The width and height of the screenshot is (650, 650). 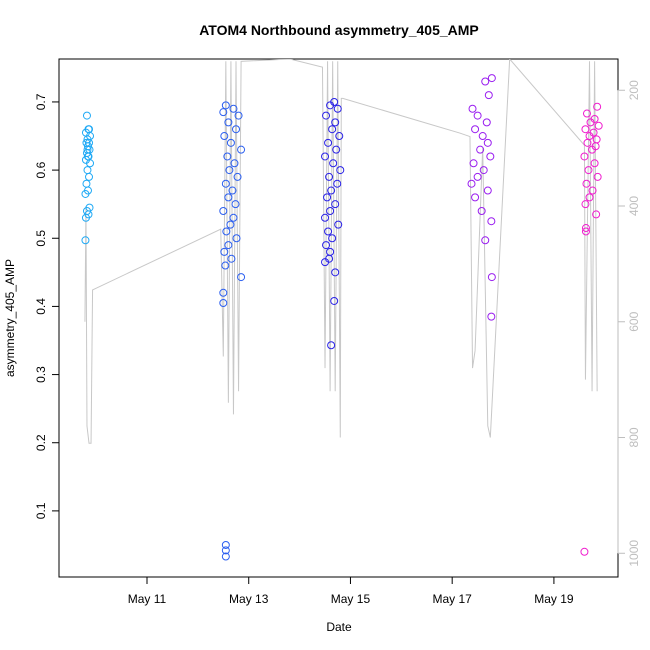 What do you see at coordinates (634, 321) in the screenshot?
I see `y2-tick-label: 600` at bounding box center [634, 321].